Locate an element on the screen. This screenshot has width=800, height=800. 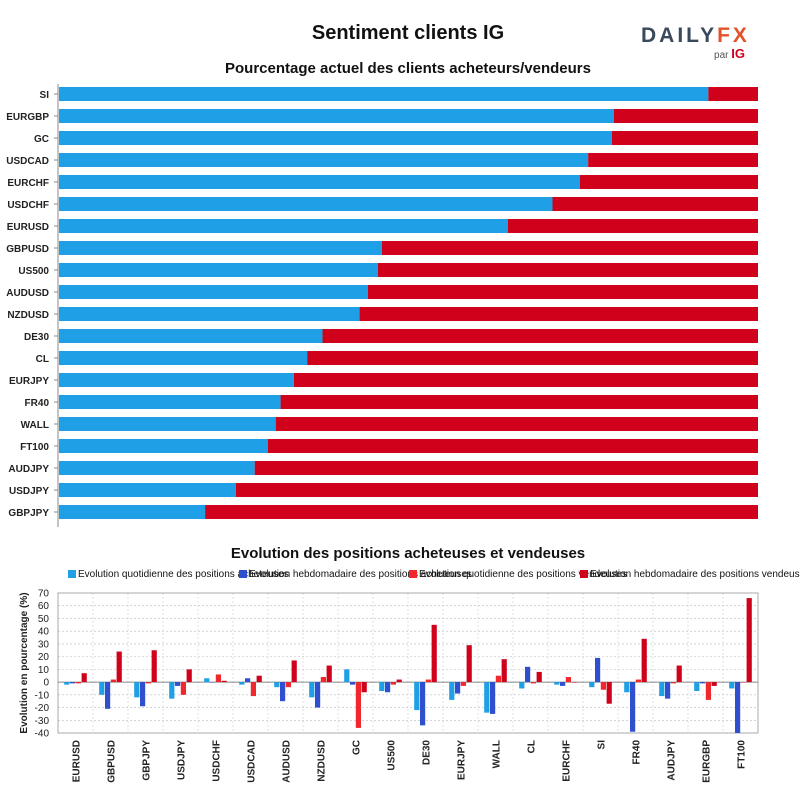
bar-long-si is located at coordinates (384, 94).